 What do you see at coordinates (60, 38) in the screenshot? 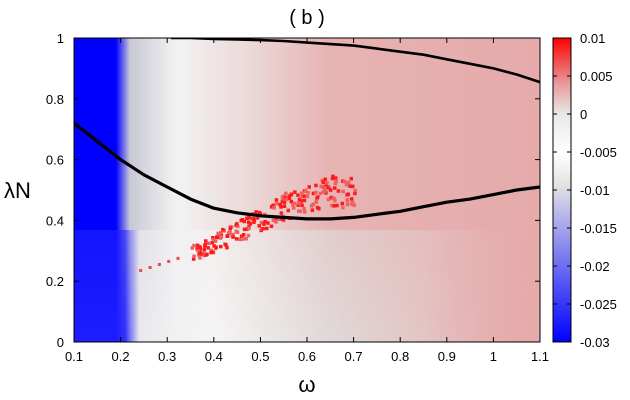
I see `y-tick-label: 1` at bounding box center [60, 38].